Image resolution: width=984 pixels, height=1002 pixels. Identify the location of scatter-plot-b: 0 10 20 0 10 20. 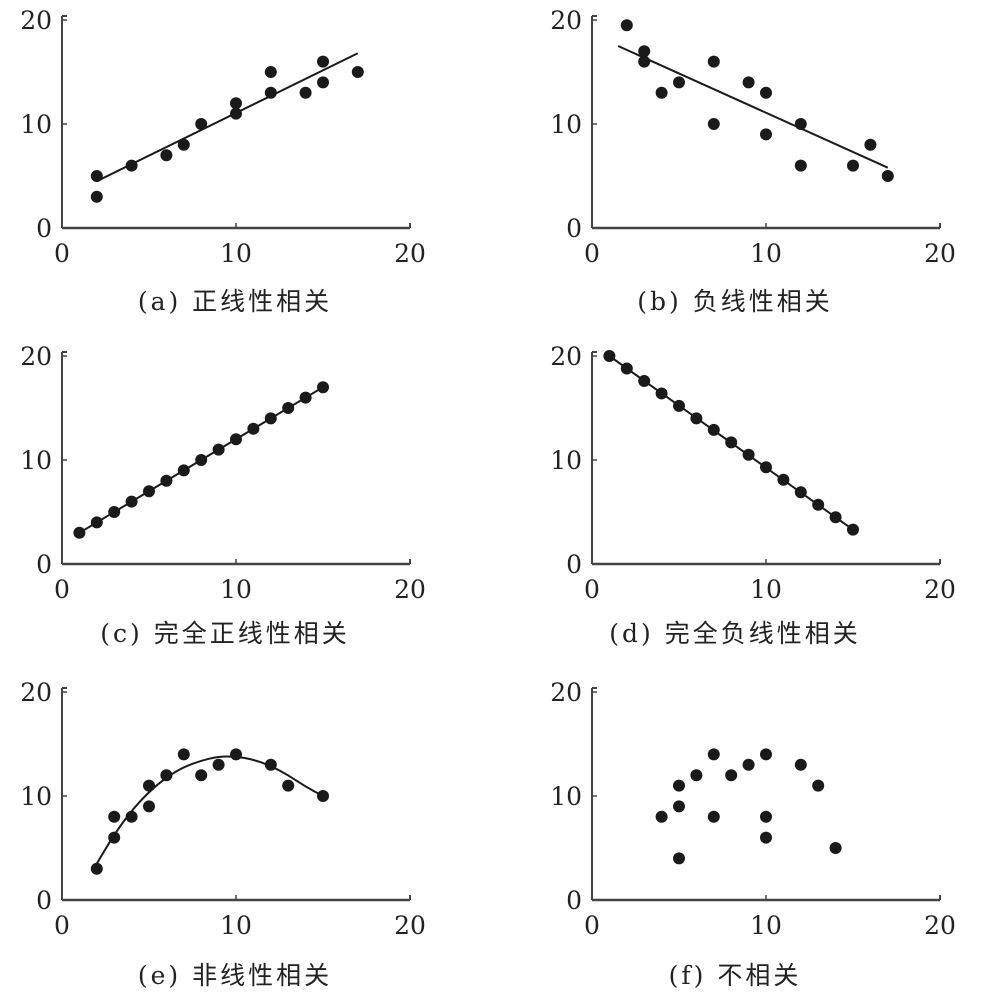
(753, 137).